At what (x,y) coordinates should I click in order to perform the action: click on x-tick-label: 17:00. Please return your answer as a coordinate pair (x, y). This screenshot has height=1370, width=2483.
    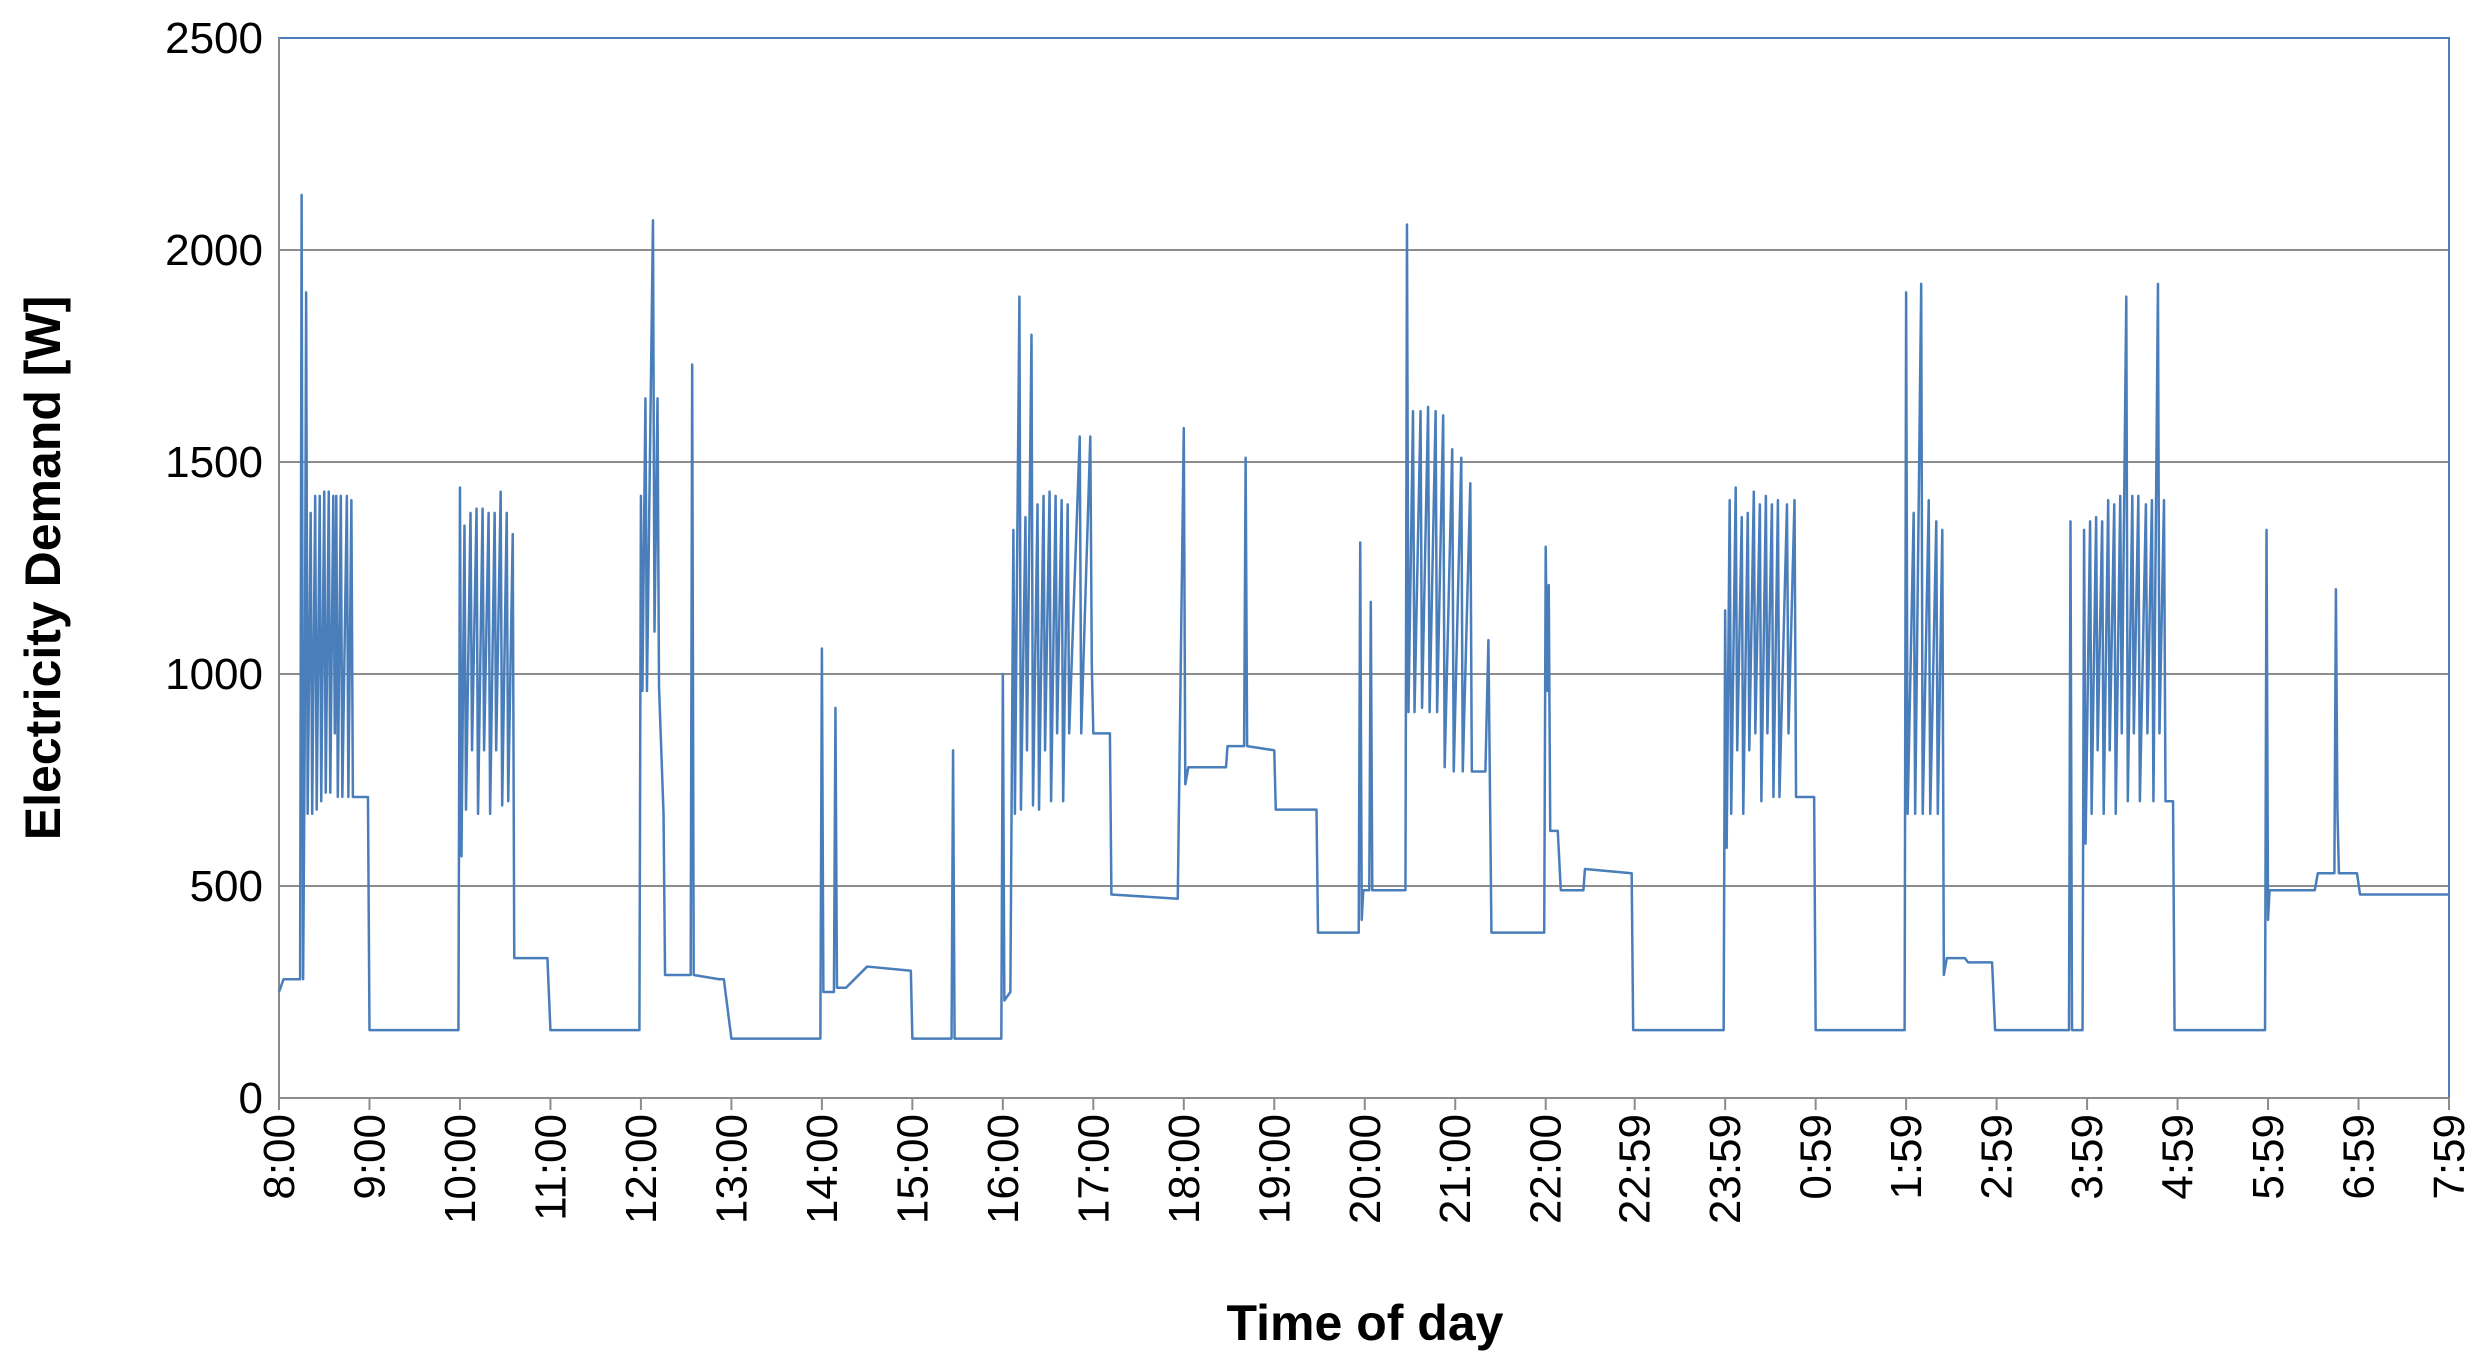
    Looking at the image, I should click on (1093, 1169).